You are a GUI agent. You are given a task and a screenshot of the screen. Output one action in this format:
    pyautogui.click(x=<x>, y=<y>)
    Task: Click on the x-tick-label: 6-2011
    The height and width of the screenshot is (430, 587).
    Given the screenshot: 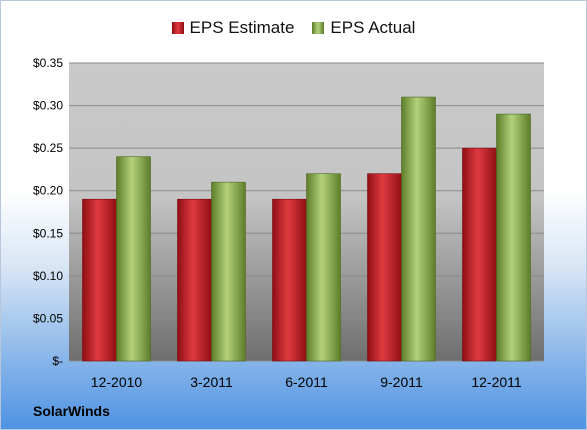 What is the action you would take?
    pyautogui.click(x=306, y=382)
    